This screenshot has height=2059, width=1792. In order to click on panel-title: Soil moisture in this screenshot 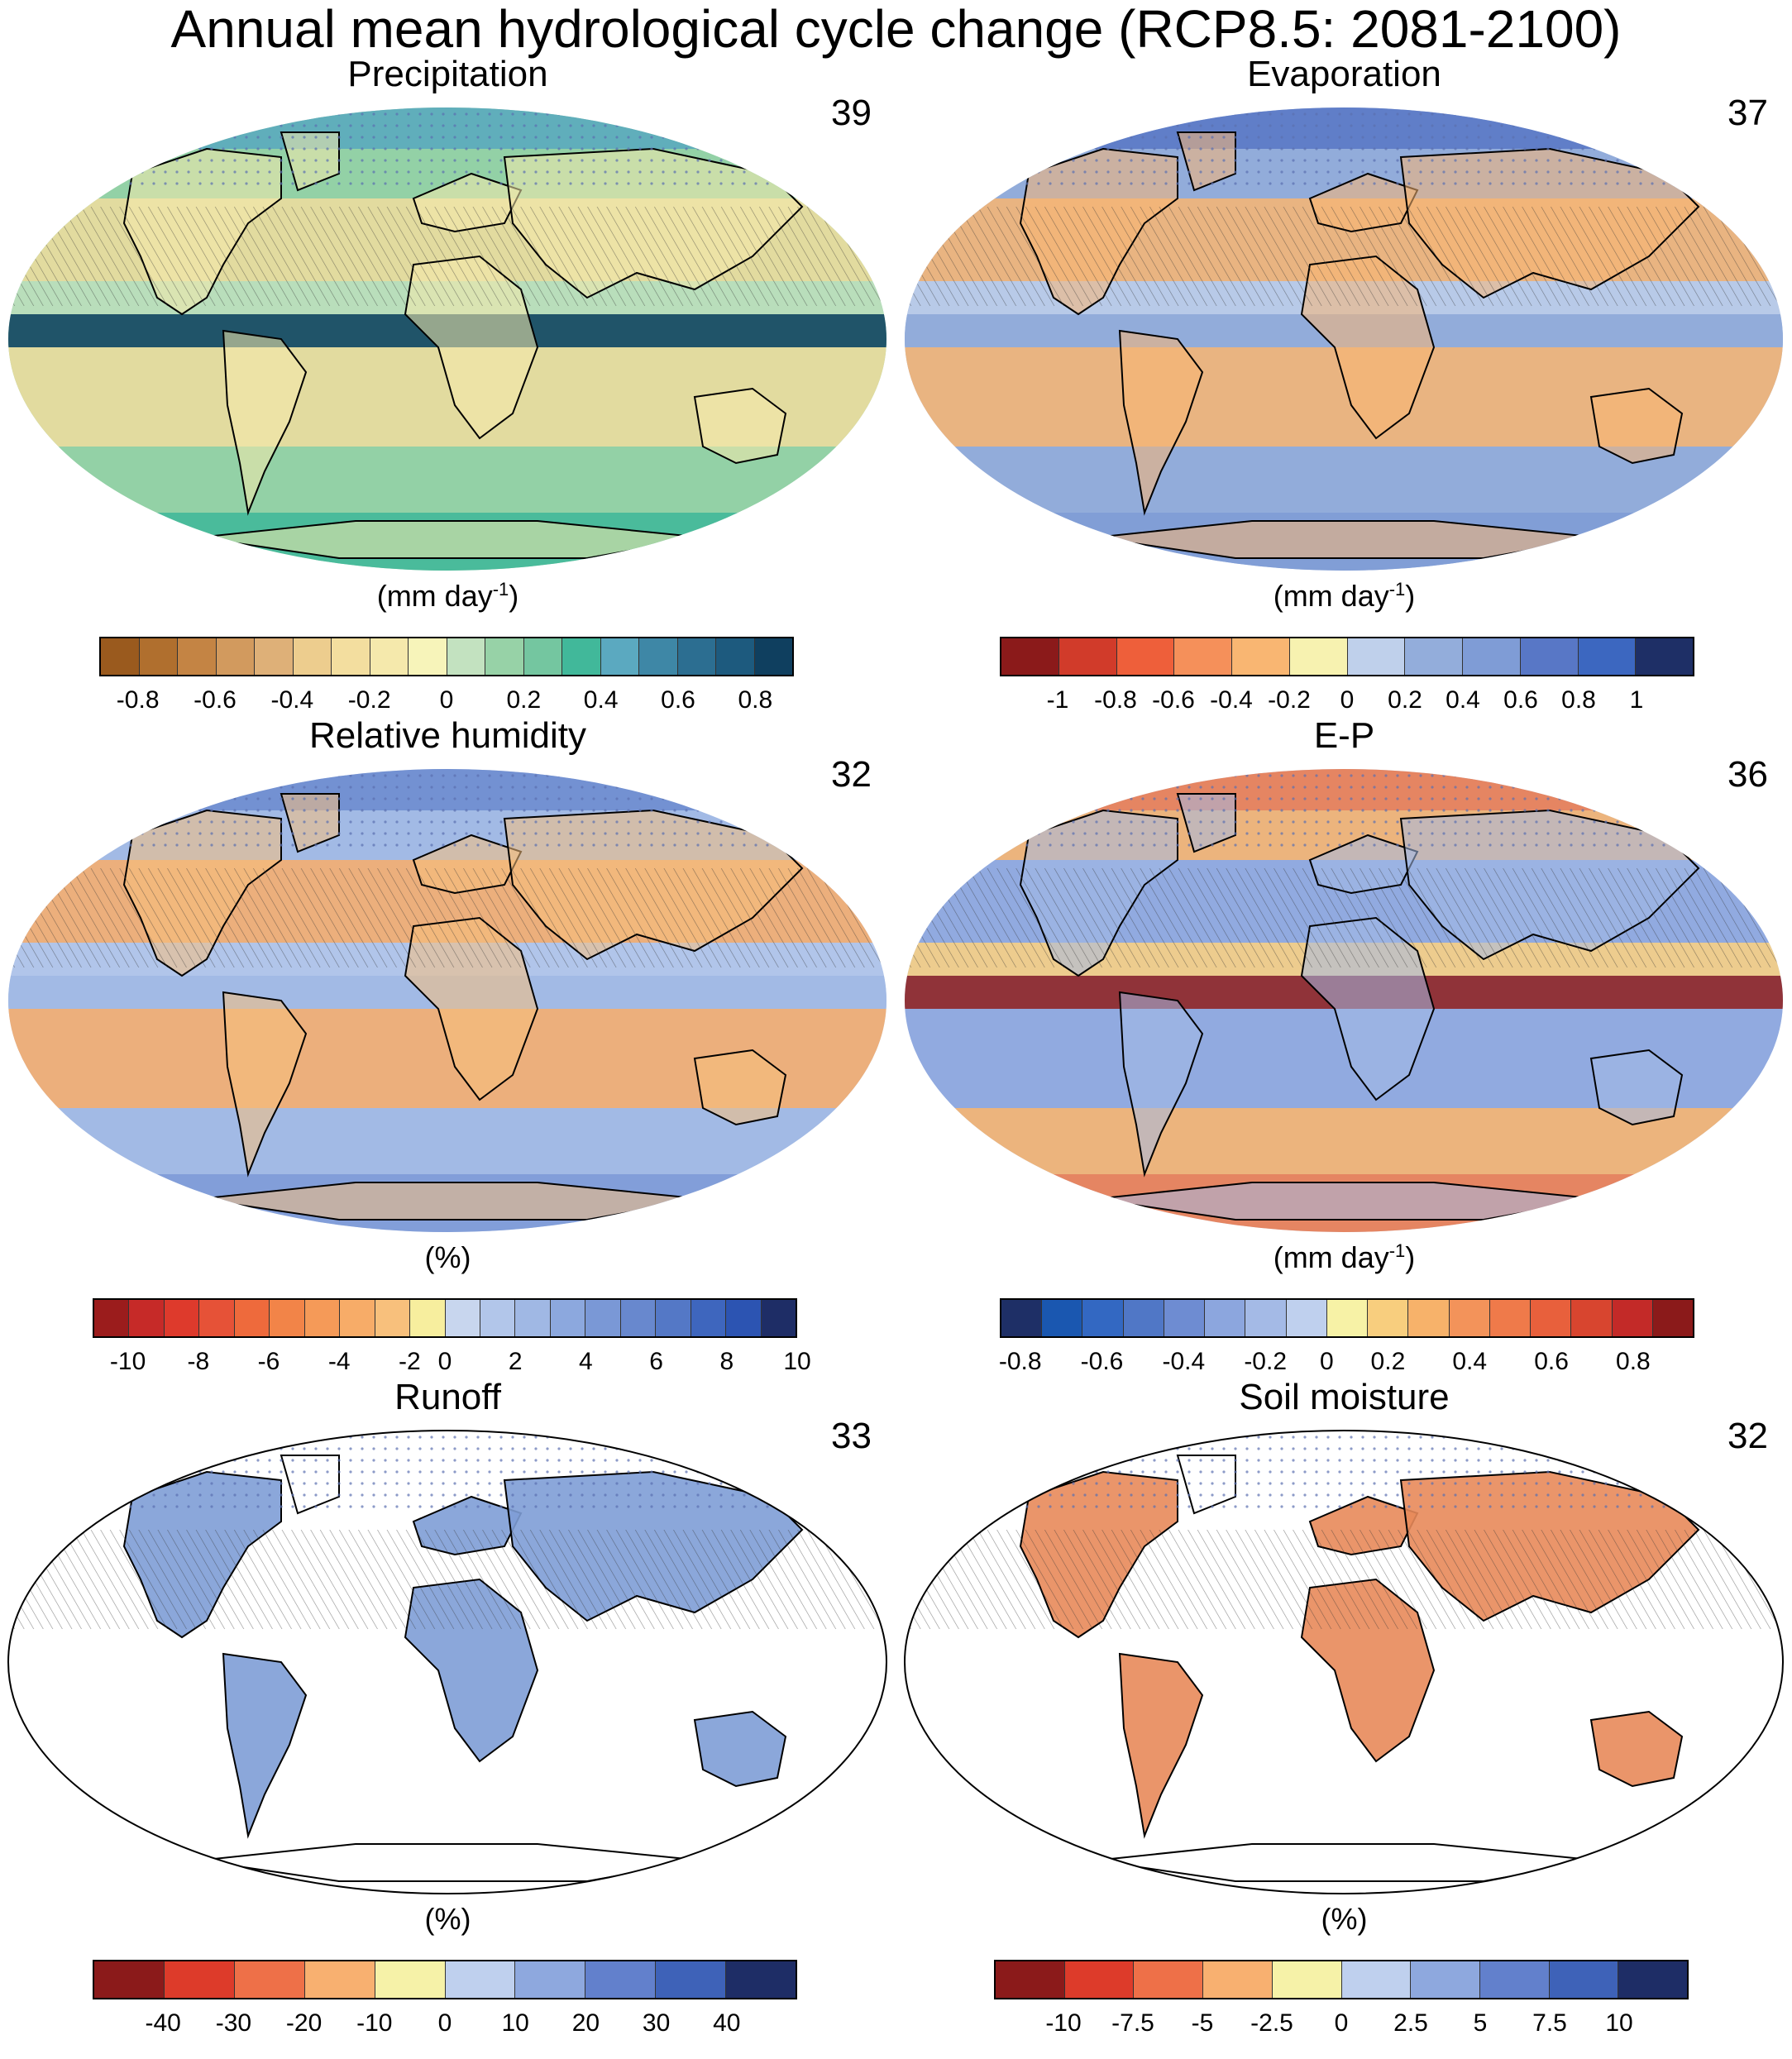, I will do `click(1344, 1397)`.